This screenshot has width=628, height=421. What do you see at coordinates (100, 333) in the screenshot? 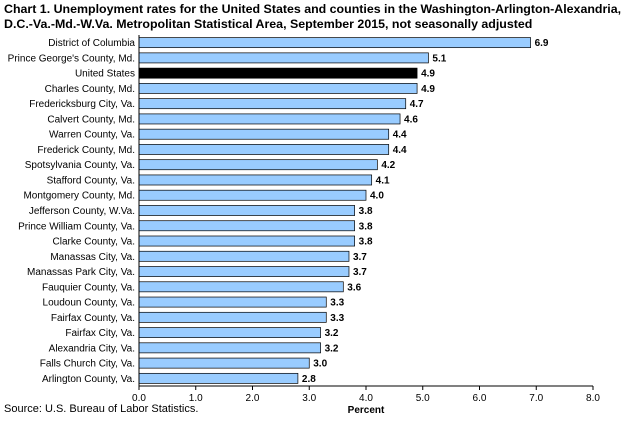
I see `category-label: Fairfax City, Va.` at bounding box center [100, 333].